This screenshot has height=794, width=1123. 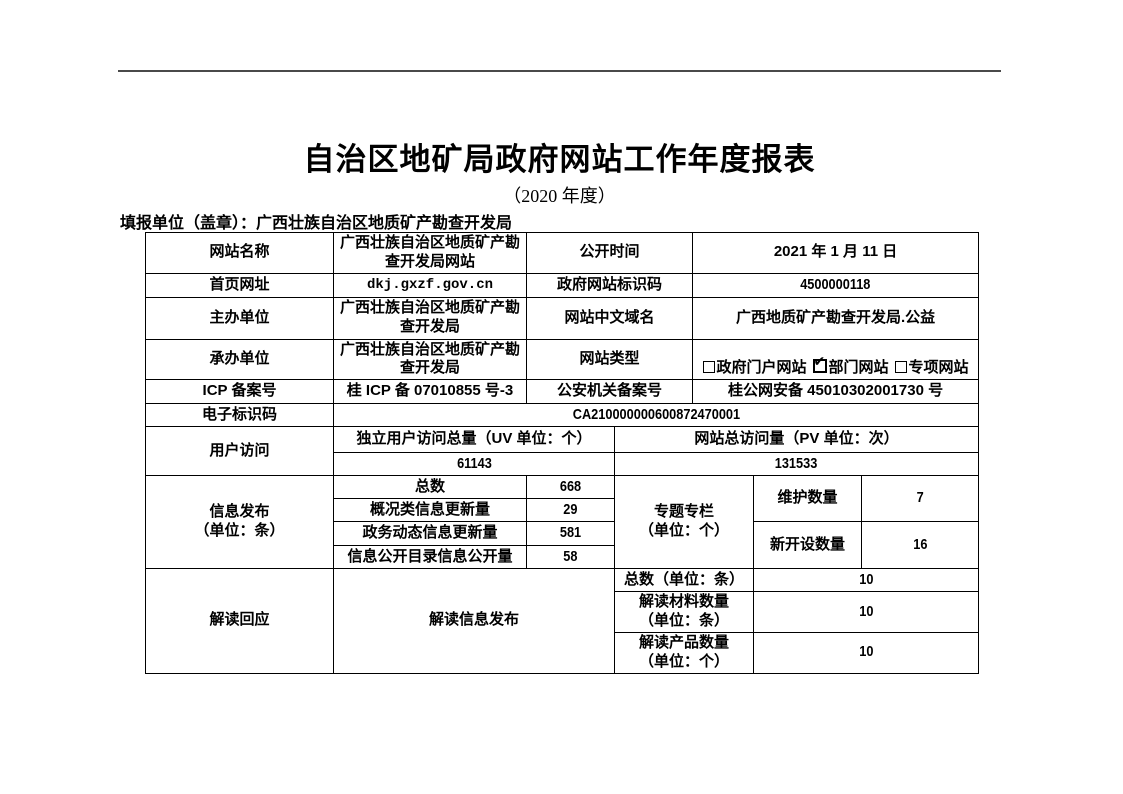 I want to click on icp-number-value: 桂 ICP 备 07010855 号-3, so click(x=430, y=391).